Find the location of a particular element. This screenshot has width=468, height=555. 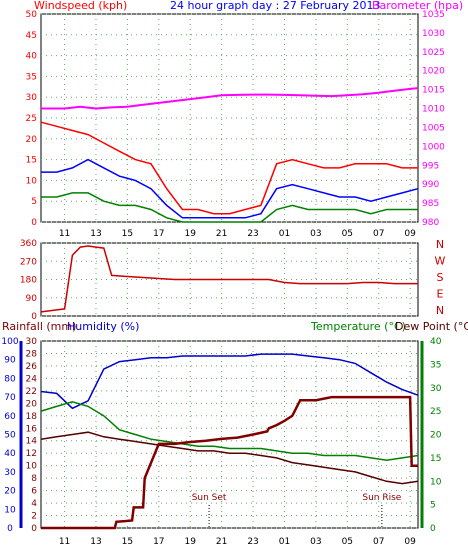

y-tick-rain: 0 is located at coordinates (34, 529).